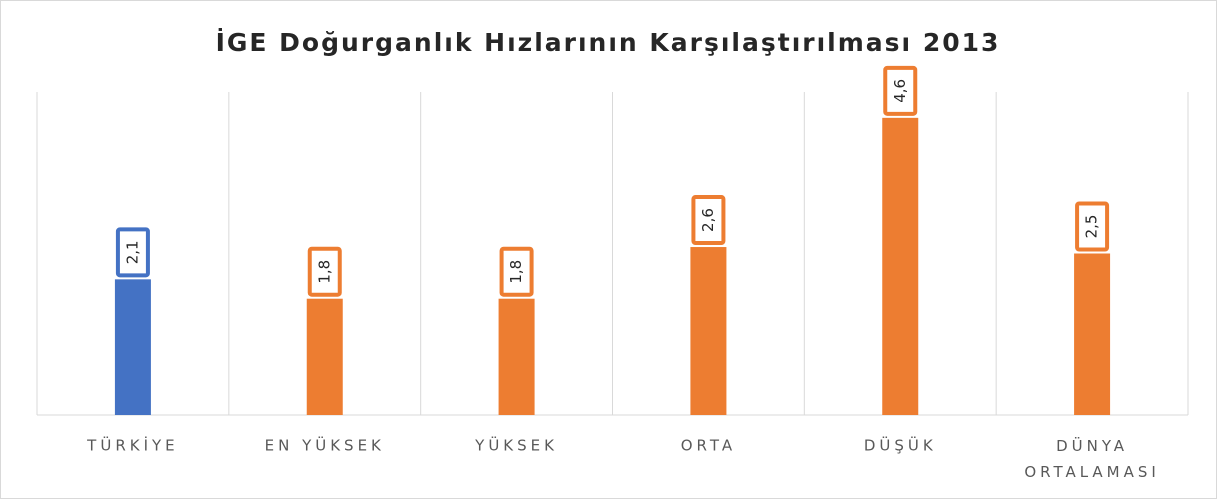  I want to click on value-label: 2,6, so click(708, 220).